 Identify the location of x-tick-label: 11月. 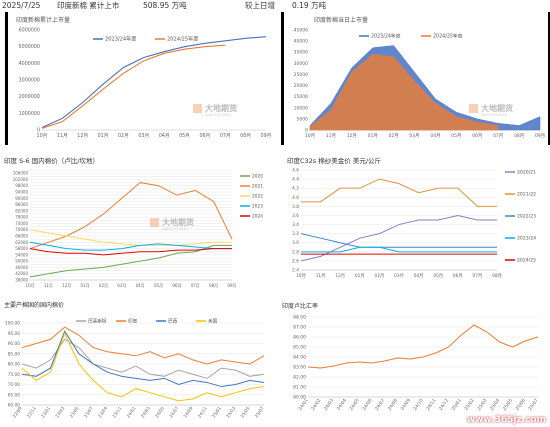
(62, 136).